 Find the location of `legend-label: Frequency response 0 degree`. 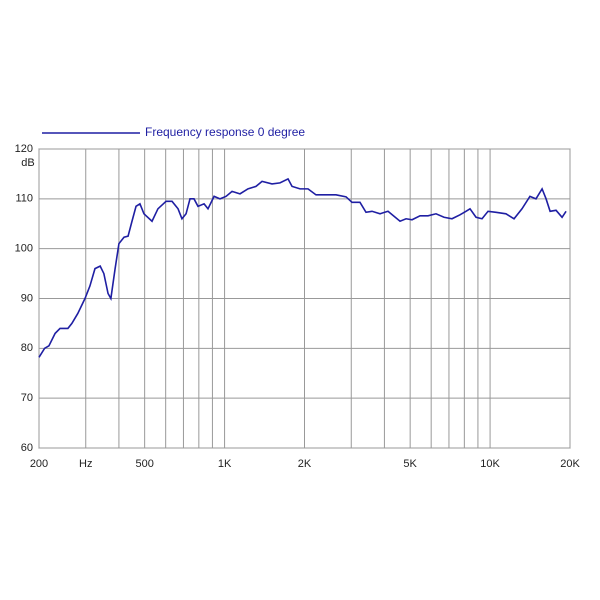

legend-label: Frequency response 0 degree is located at coordinates (225, 132).